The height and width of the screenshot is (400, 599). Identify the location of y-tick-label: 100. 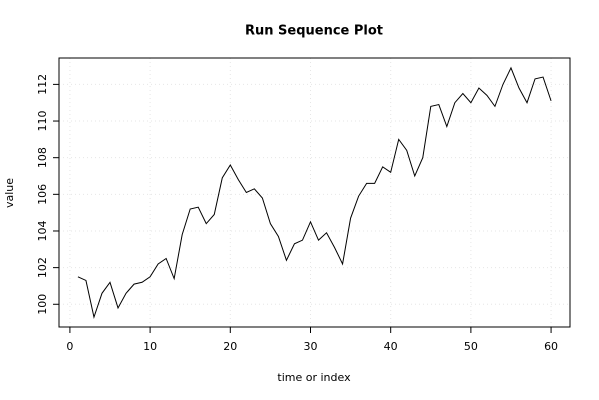
(42, 304).